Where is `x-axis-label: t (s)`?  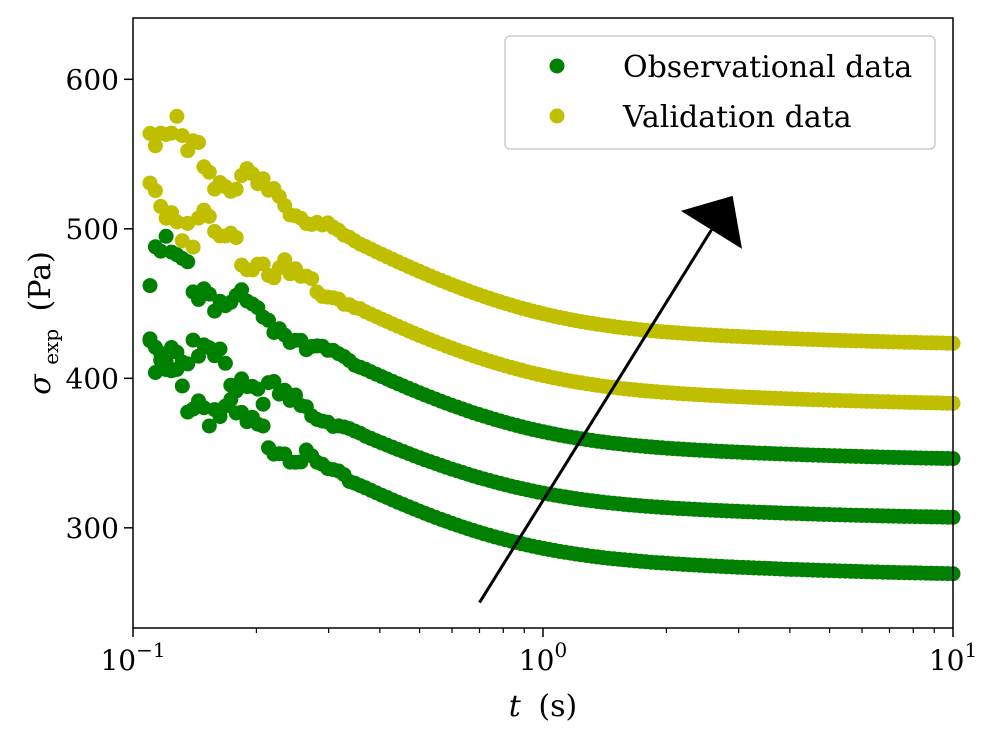 x-axis-label: t (s) is located at coordinates (543, 706).